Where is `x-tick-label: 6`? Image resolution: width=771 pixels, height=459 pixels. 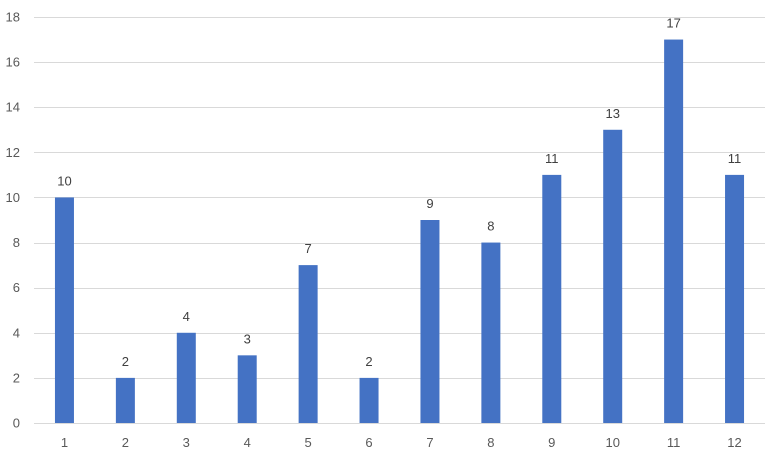 x-tick-label: 6 is located at coordinates (368, 442).